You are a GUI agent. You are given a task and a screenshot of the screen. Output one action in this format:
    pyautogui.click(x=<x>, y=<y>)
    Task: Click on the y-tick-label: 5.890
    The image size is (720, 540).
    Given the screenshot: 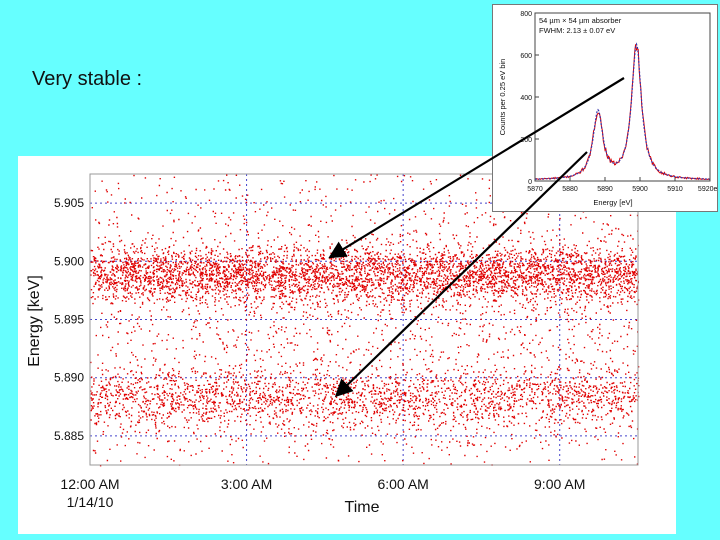 What is the action you would take?
    pyautogui.click(x=69, y=378)
    